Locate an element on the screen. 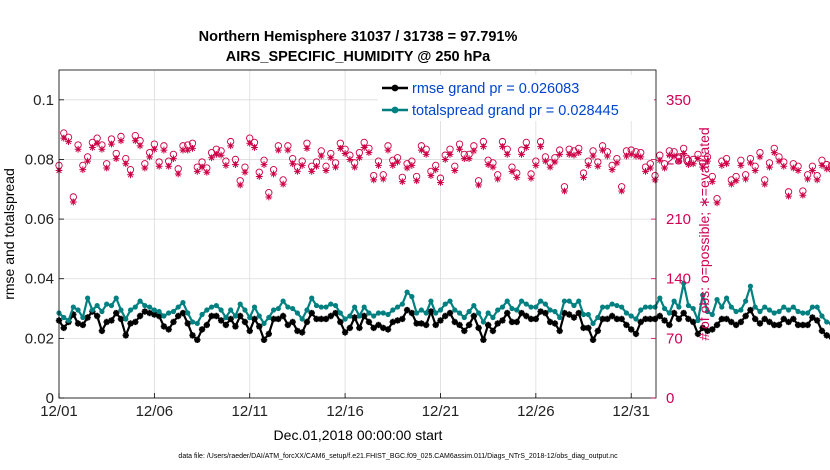 The height and width of the screenshot is (470, 830). y-tick-label: 0.02 is located at coordinates (39, 338).